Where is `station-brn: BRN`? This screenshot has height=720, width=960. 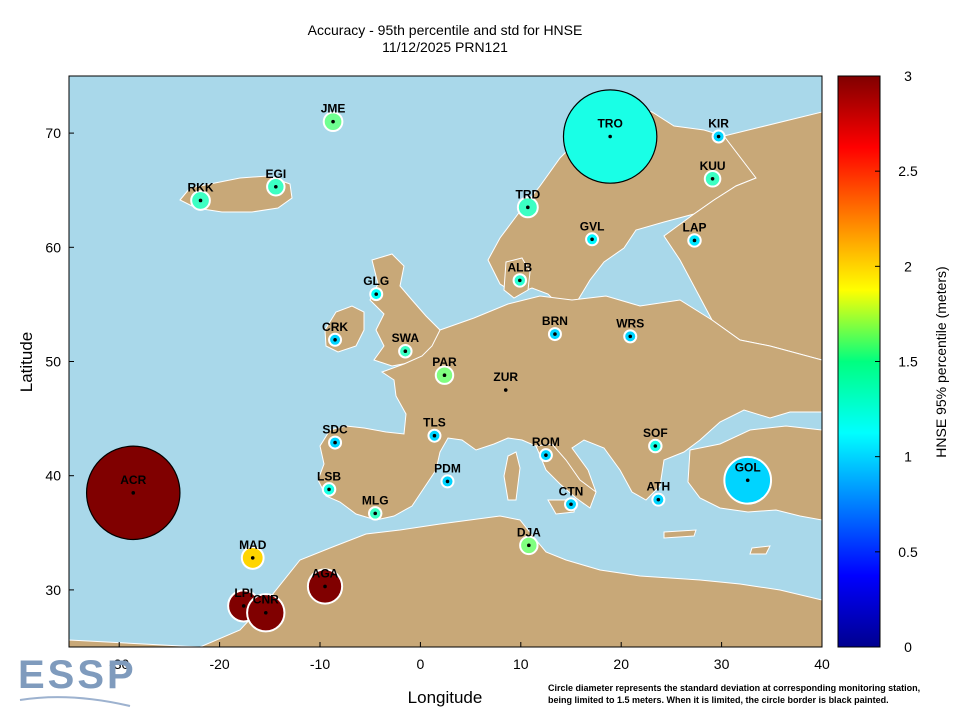 station-brn: BRN is located at coordinates (555, 328).